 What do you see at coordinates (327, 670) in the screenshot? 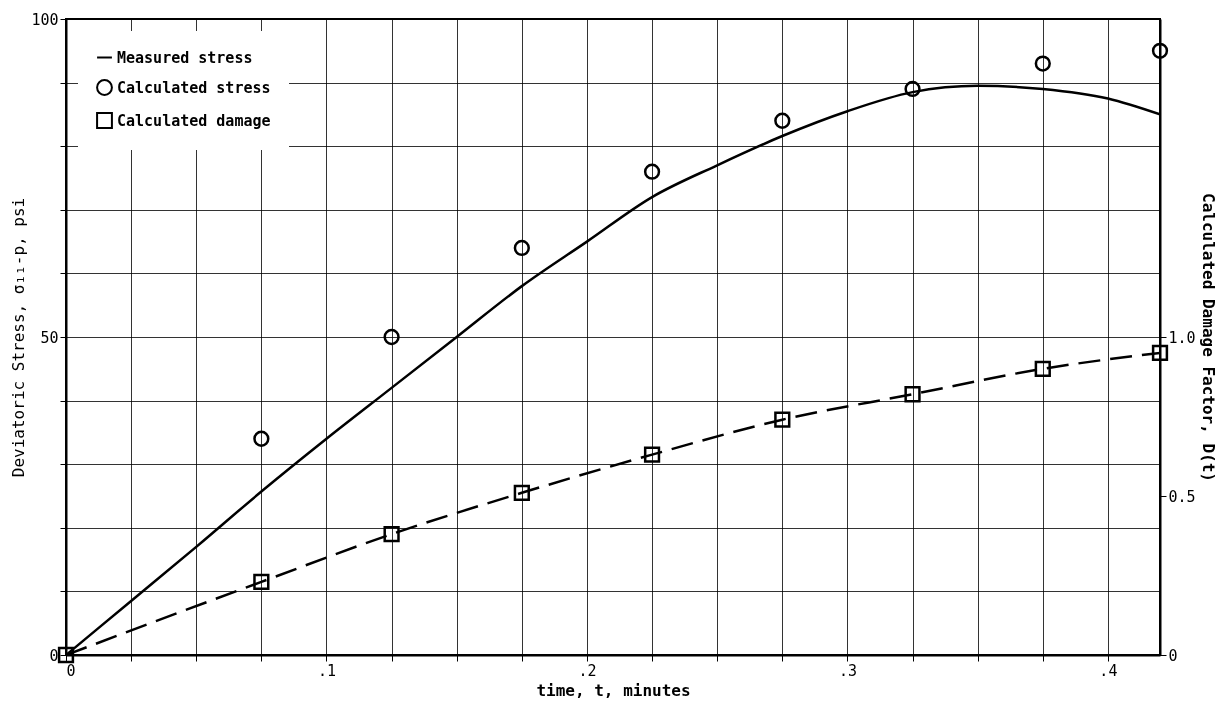
I see `x-tick-label: .1` at bounding box center [327, 670].